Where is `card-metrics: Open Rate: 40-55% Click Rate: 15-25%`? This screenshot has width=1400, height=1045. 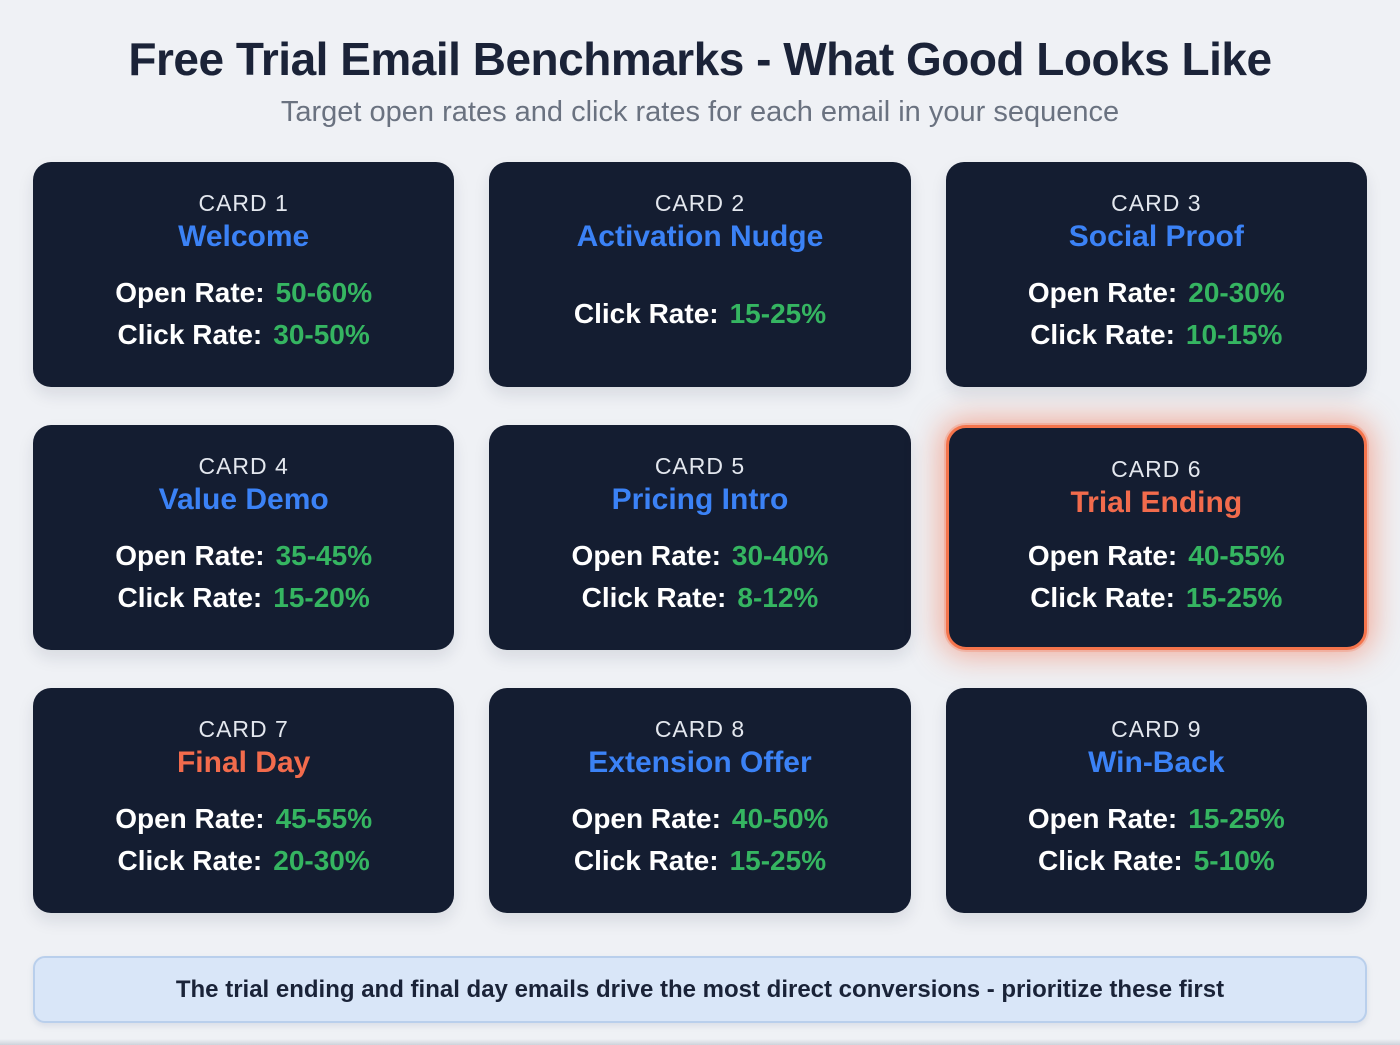
card-metrics: Open Rate: 40-55% Click Rate: 15-25% is located at coordinates (1156, 574).